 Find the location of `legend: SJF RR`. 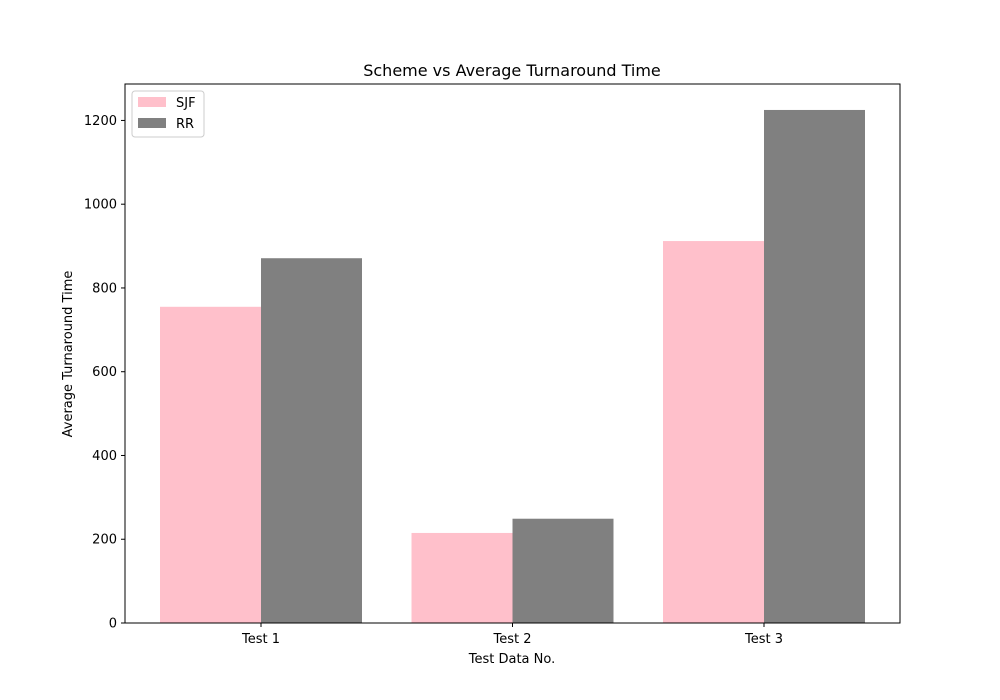

legend: SJF RR is located at coordinates (168, 114).